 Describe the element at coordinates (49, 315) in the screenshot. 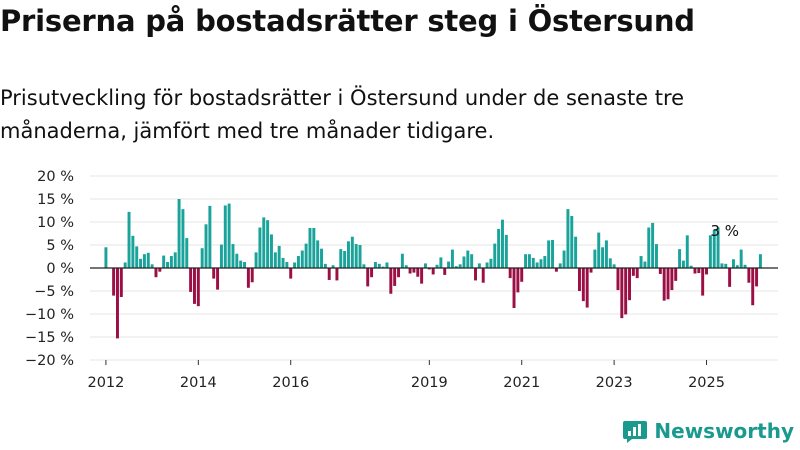

I see `y-tick-label: −10 %` at that location.